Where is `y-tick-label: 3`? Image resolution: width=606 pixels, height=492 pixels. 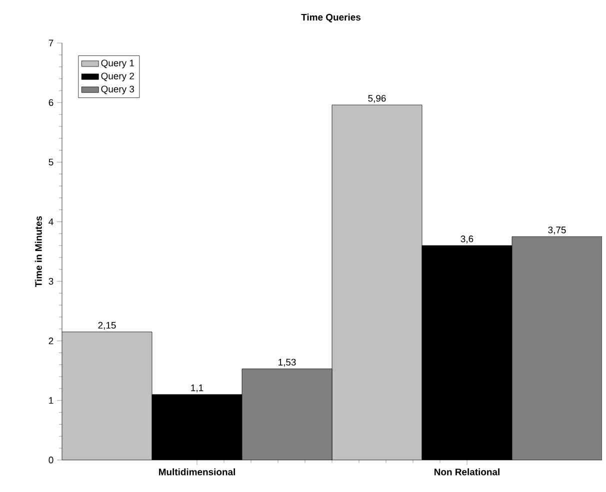 y-tick-label: 3 is located at coordinates (51, 281).